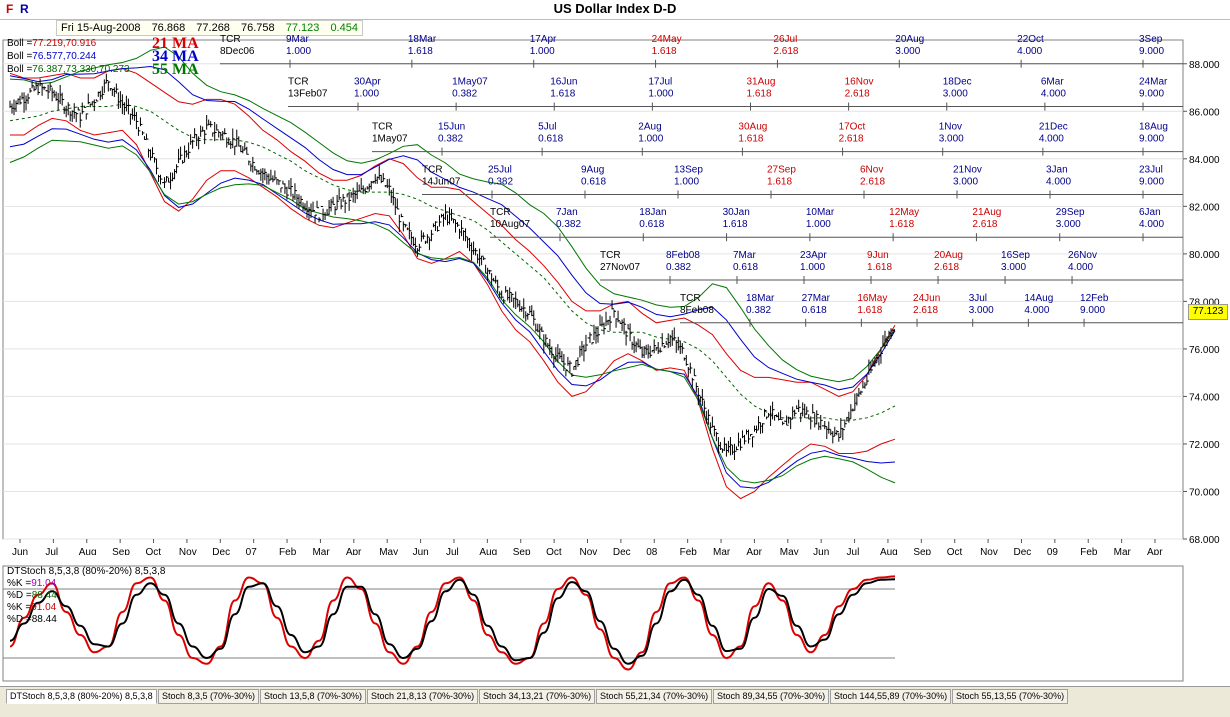  Describe the element at coordinates (81, 696) in the screenshot. I see `indicator-tab: DTStoch 8,5,3,8 (80%-20%) 8,5,3,8` at that location.